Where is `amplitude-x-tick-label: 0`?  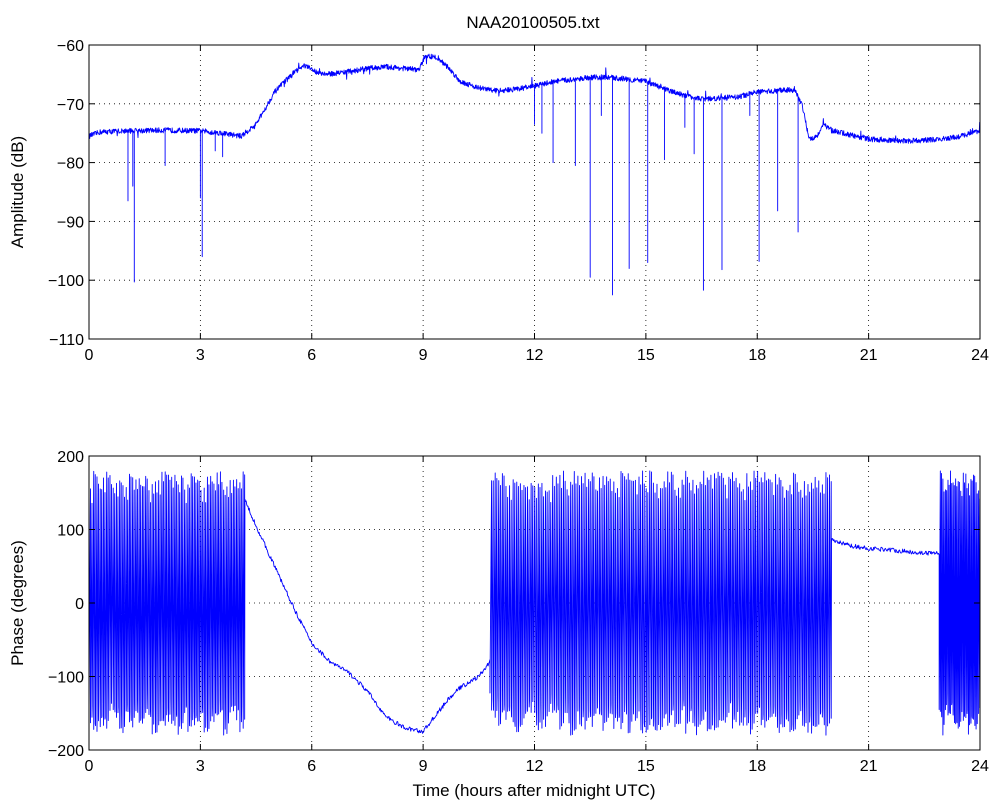 amplitude-x-tick-label: 0 is located at coordinates (89, 355).